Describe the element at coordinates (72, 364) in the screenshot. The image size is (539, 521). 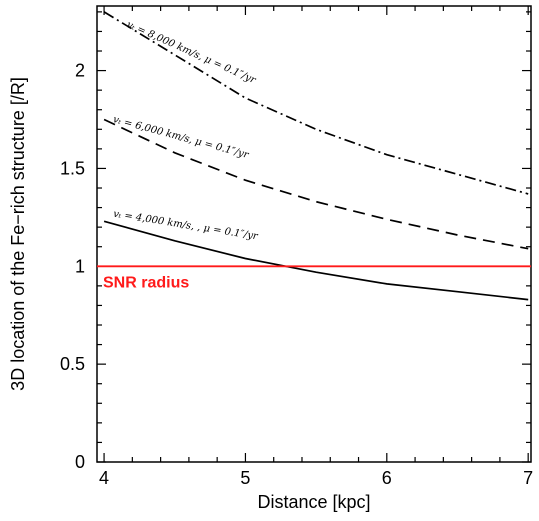
I see `y-tick-label: 0.5` at that location.